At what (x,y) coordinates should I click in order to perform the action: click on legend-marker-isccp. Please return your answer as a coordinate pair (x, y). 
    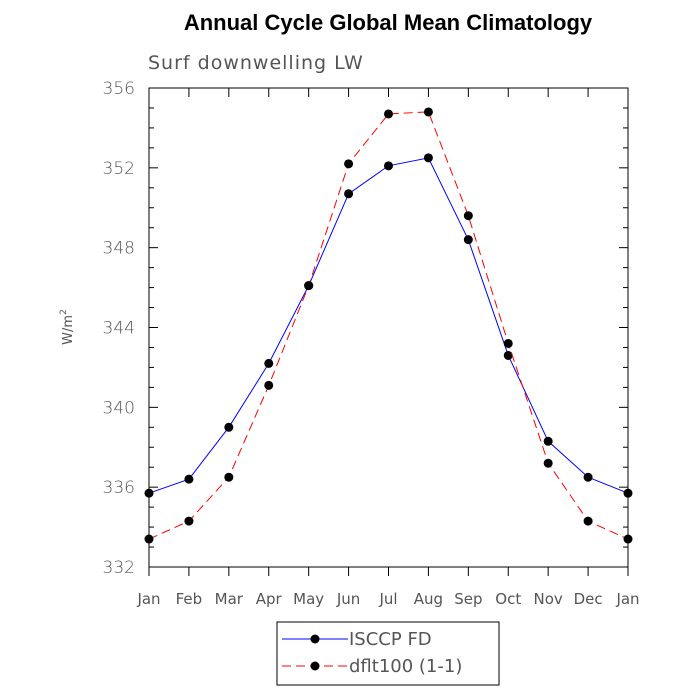
    Looking at the image, I should click on (315, 639).